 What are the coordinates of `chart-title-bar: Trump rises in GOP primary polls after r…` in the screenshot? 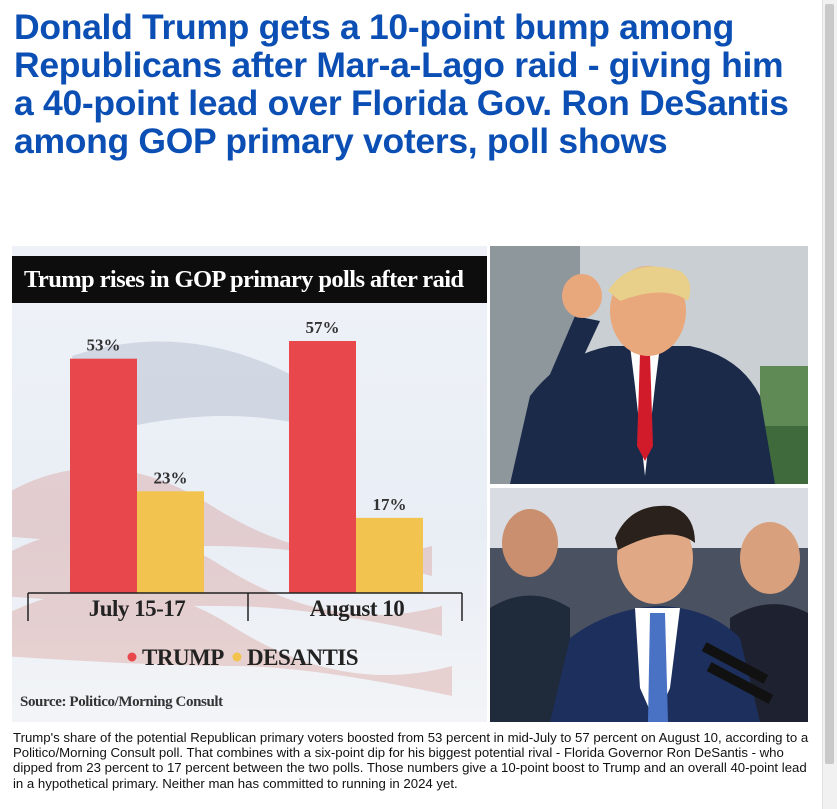 It's located at (249, 279).